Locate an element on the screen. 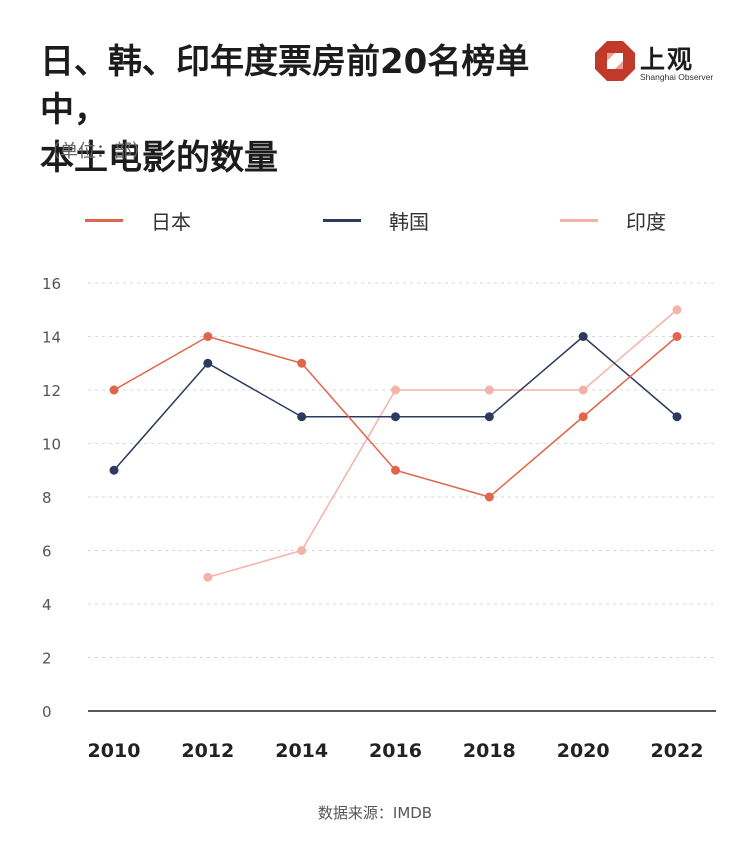 The width and height of the screenshot is (750, 857). x-tick-label: 2018 is located at coordinates (489, 751).